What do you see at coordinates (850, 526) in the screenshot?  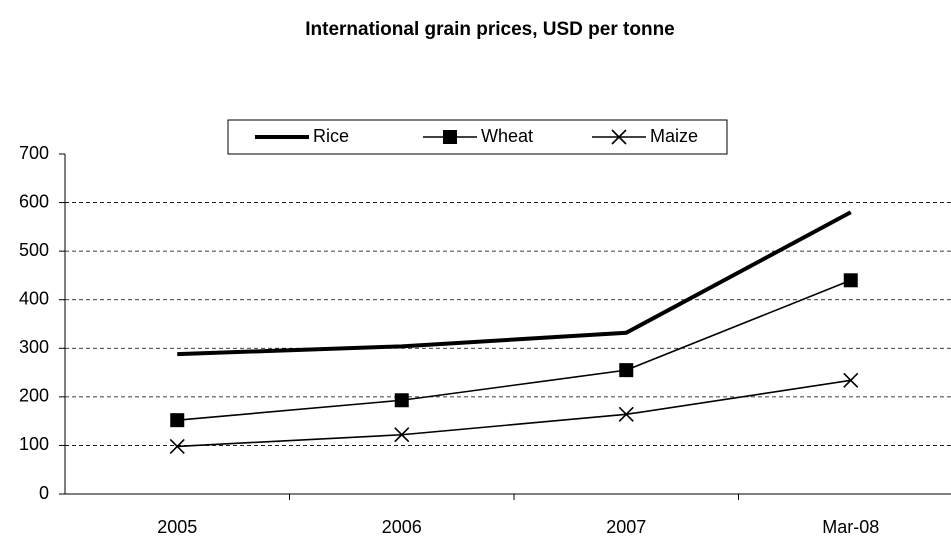 I see `x-tick-label: Mar-08` at bounding box center [850, 526].